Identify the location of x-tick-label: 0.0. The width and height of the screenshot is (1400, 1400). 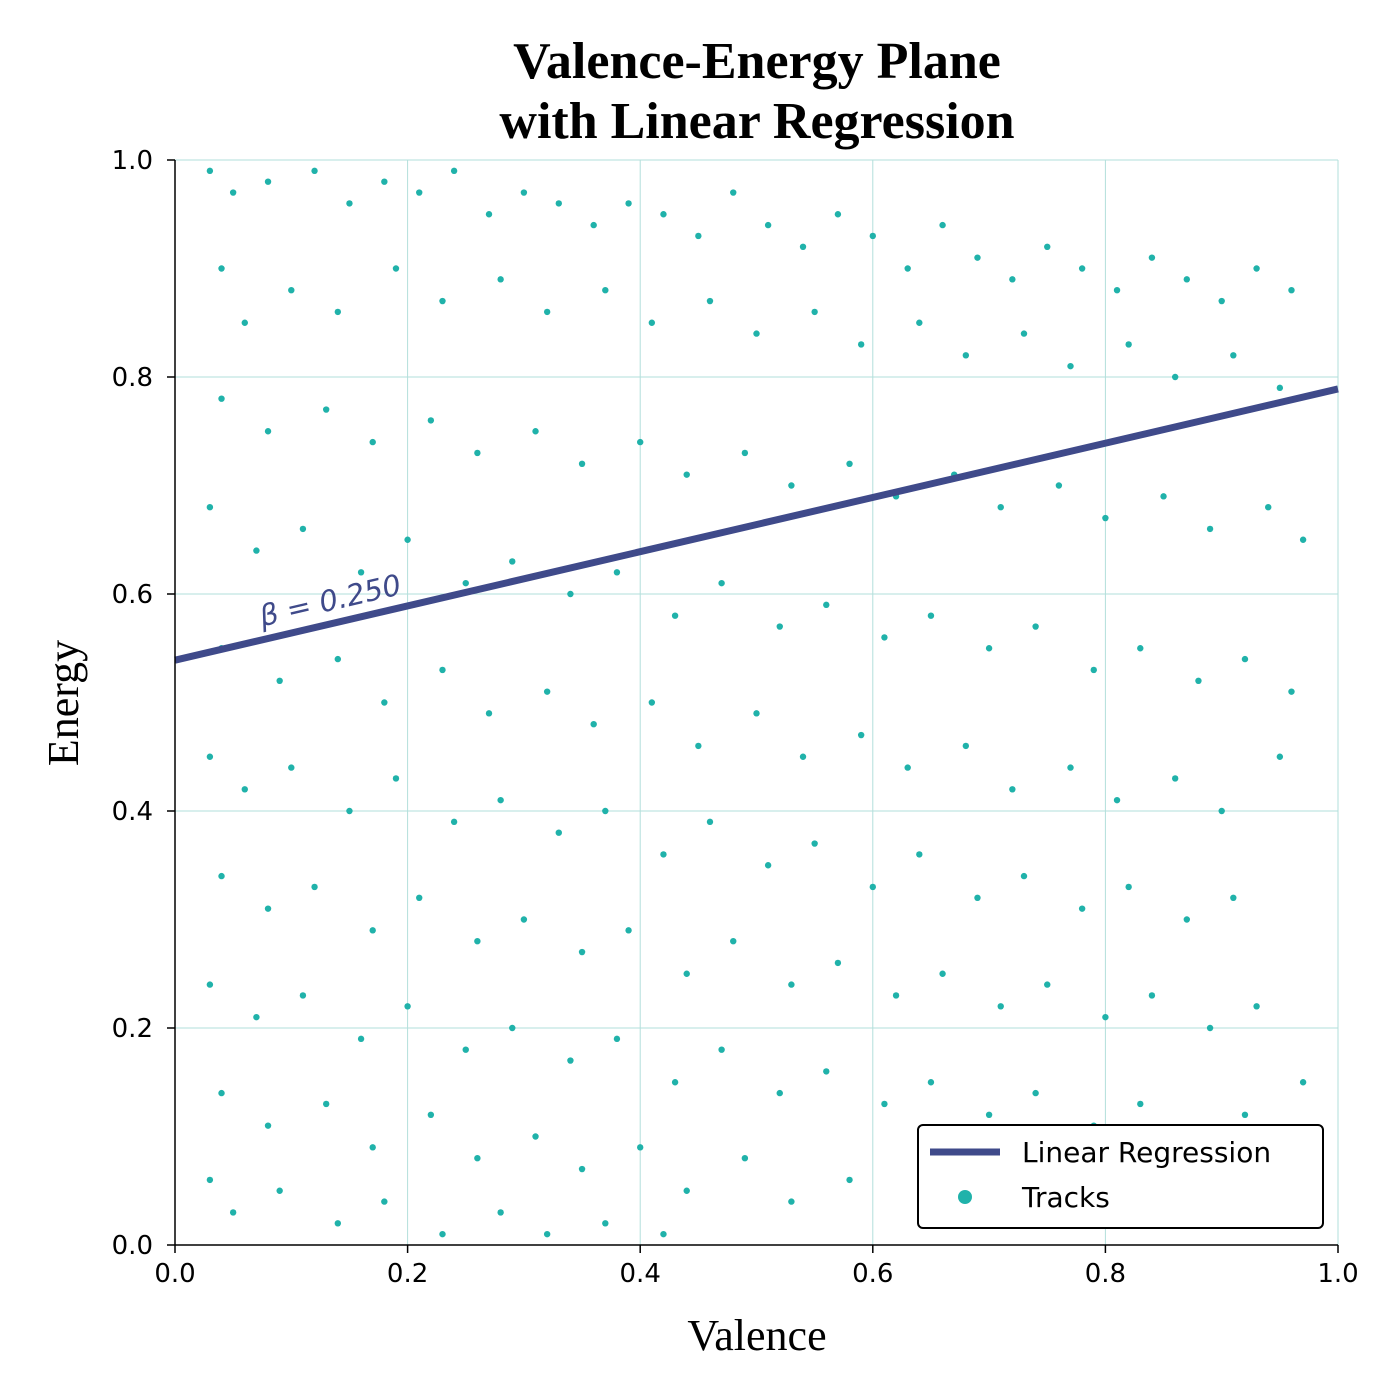
(174, 1274).